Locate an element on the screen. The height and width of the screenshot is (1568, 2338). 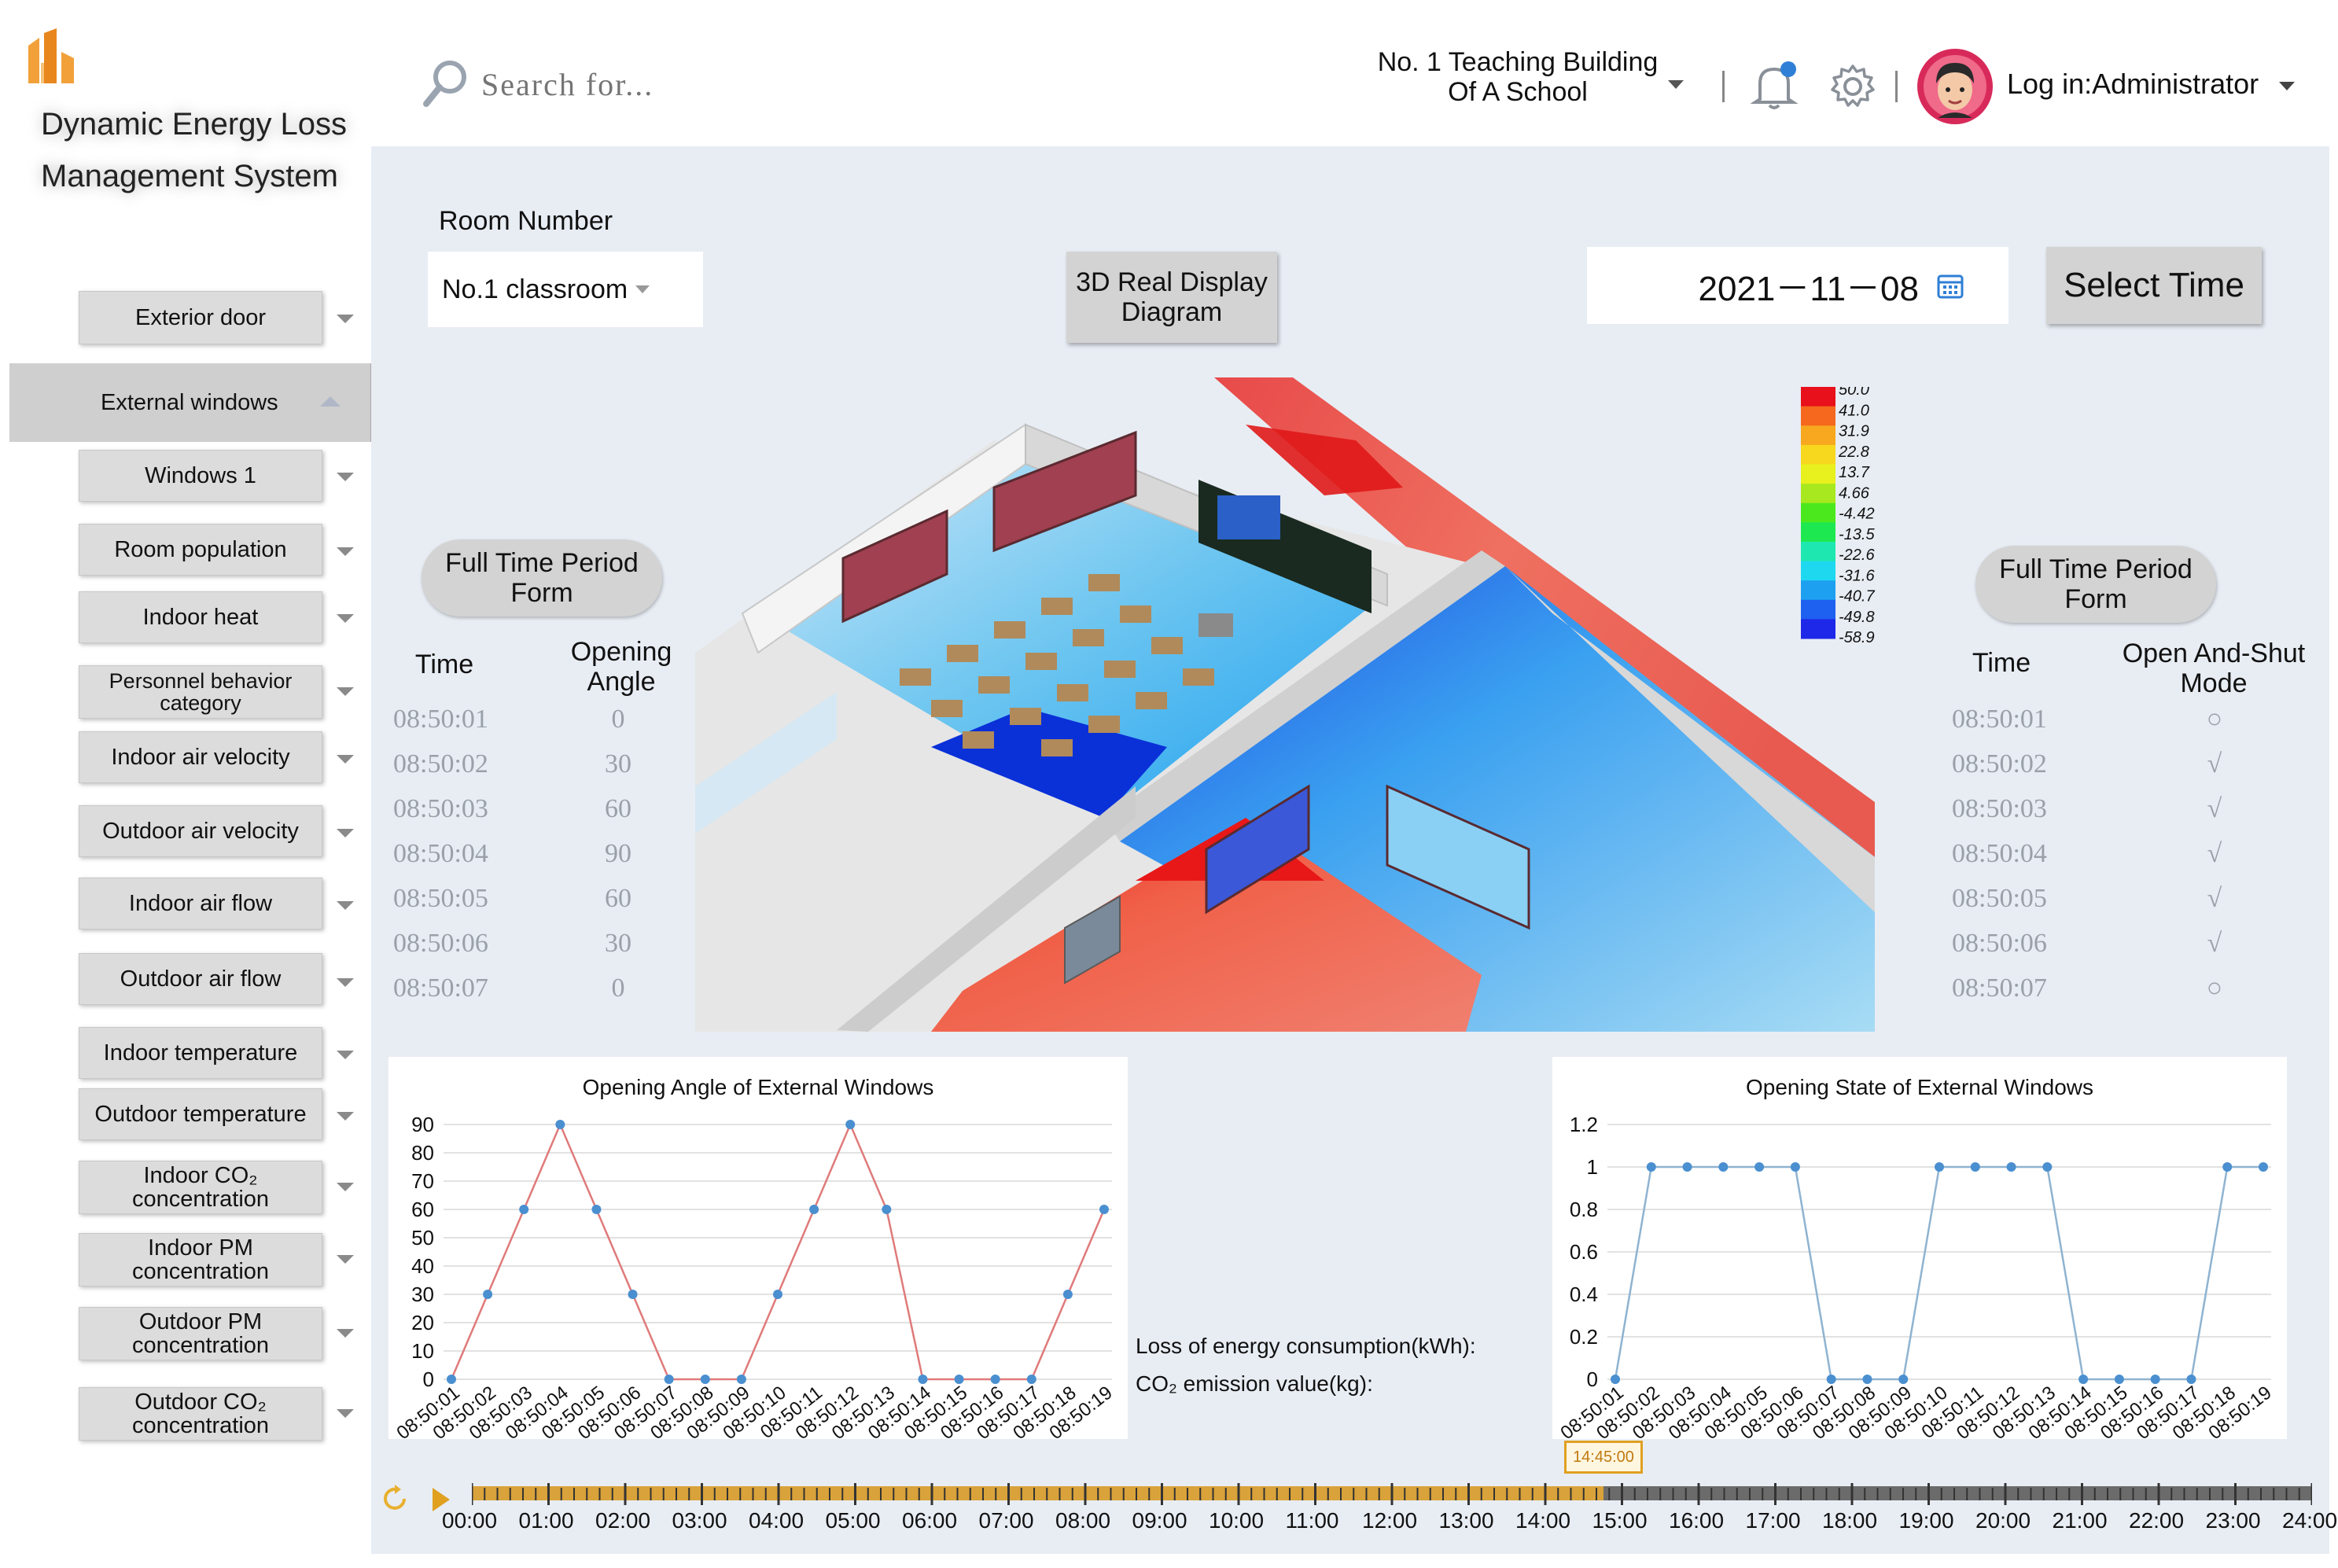
sidebar-item-indoor-air-velocity: Indoor air velocity is located at coordinates (200, 757).